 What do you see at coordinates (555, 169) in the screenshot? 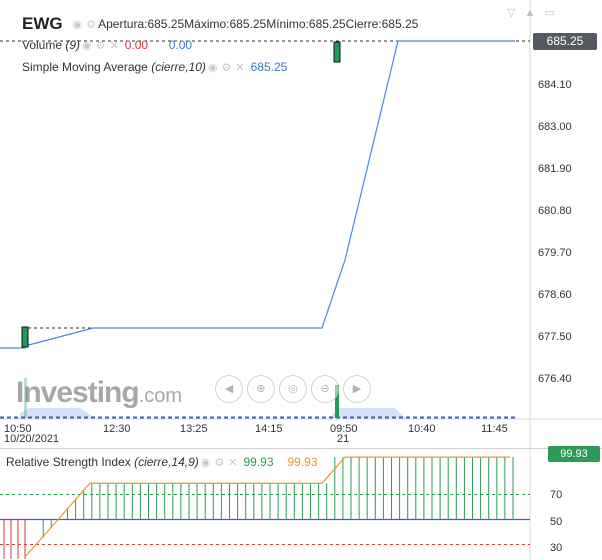
I see `price-tick: 681.90` at bounding box center [555, 169].